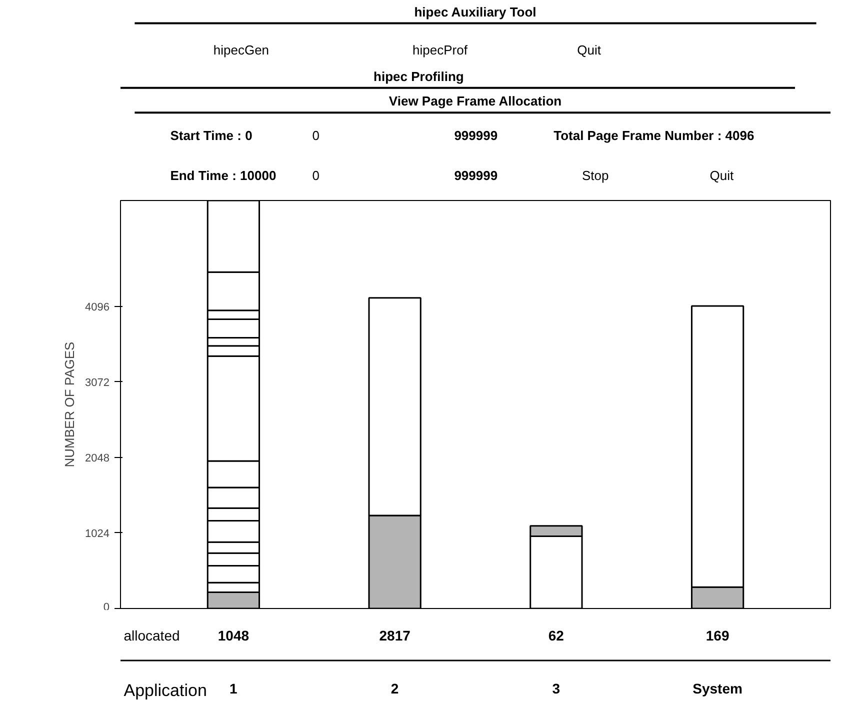 The width and height of the screenshot is (863, 720). I want to click on text: hipec Profiling, so click(419, 76).